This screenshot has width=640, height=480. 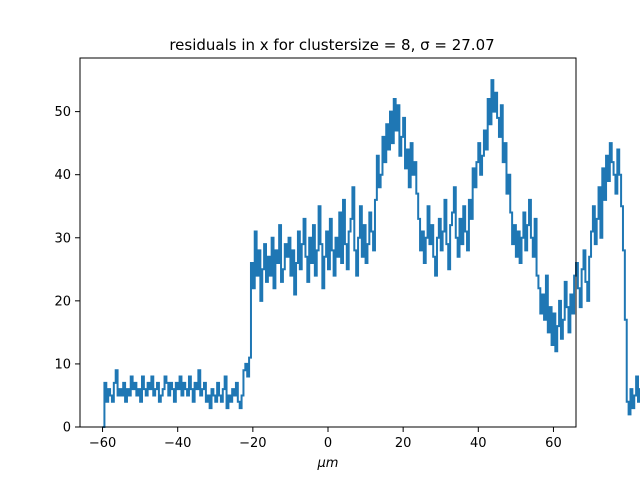 I want to click on y-tick-label: 10, so click(x=62, y=364).